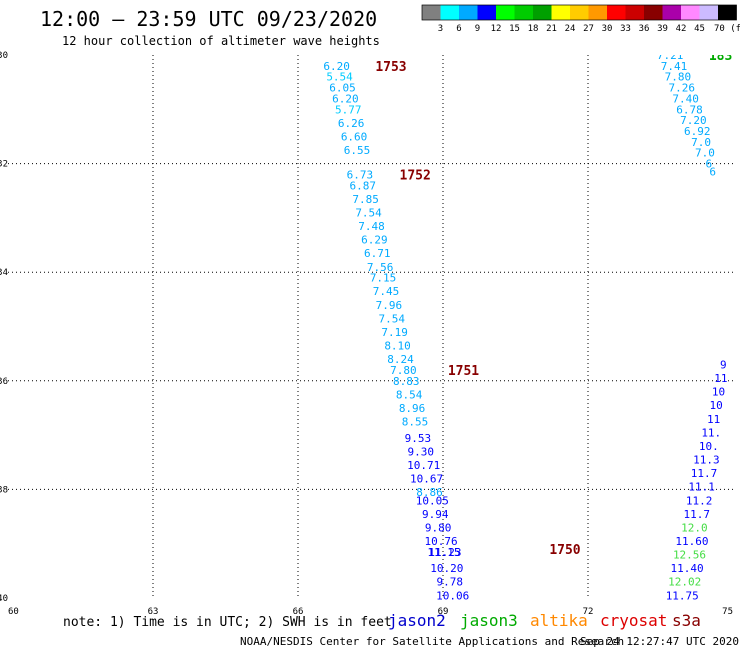 This screenshot has height=650, width=740. Describe the element at coordinates (374, 240) in the screenshot. I see `wave-height-value: 6.29` at that location.